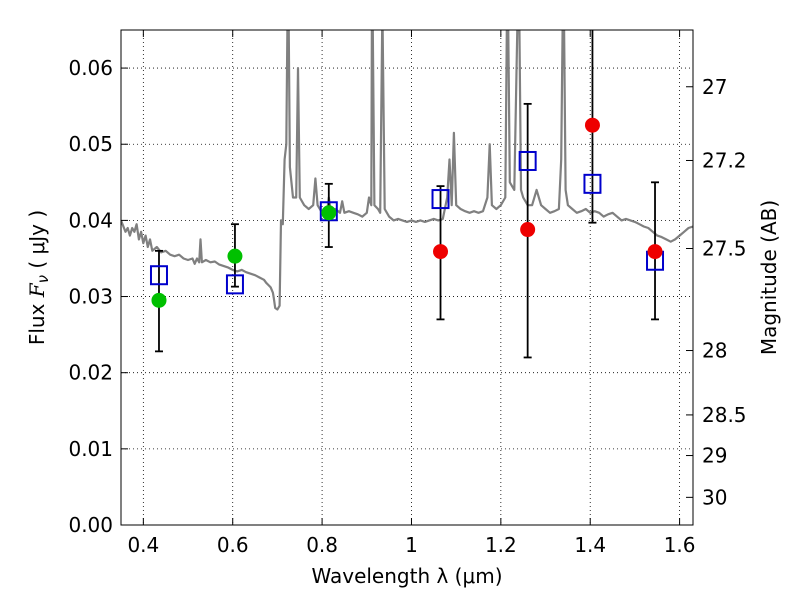  I want to click on y2-axis-label: Magnitude (AB), so click(769, 277).